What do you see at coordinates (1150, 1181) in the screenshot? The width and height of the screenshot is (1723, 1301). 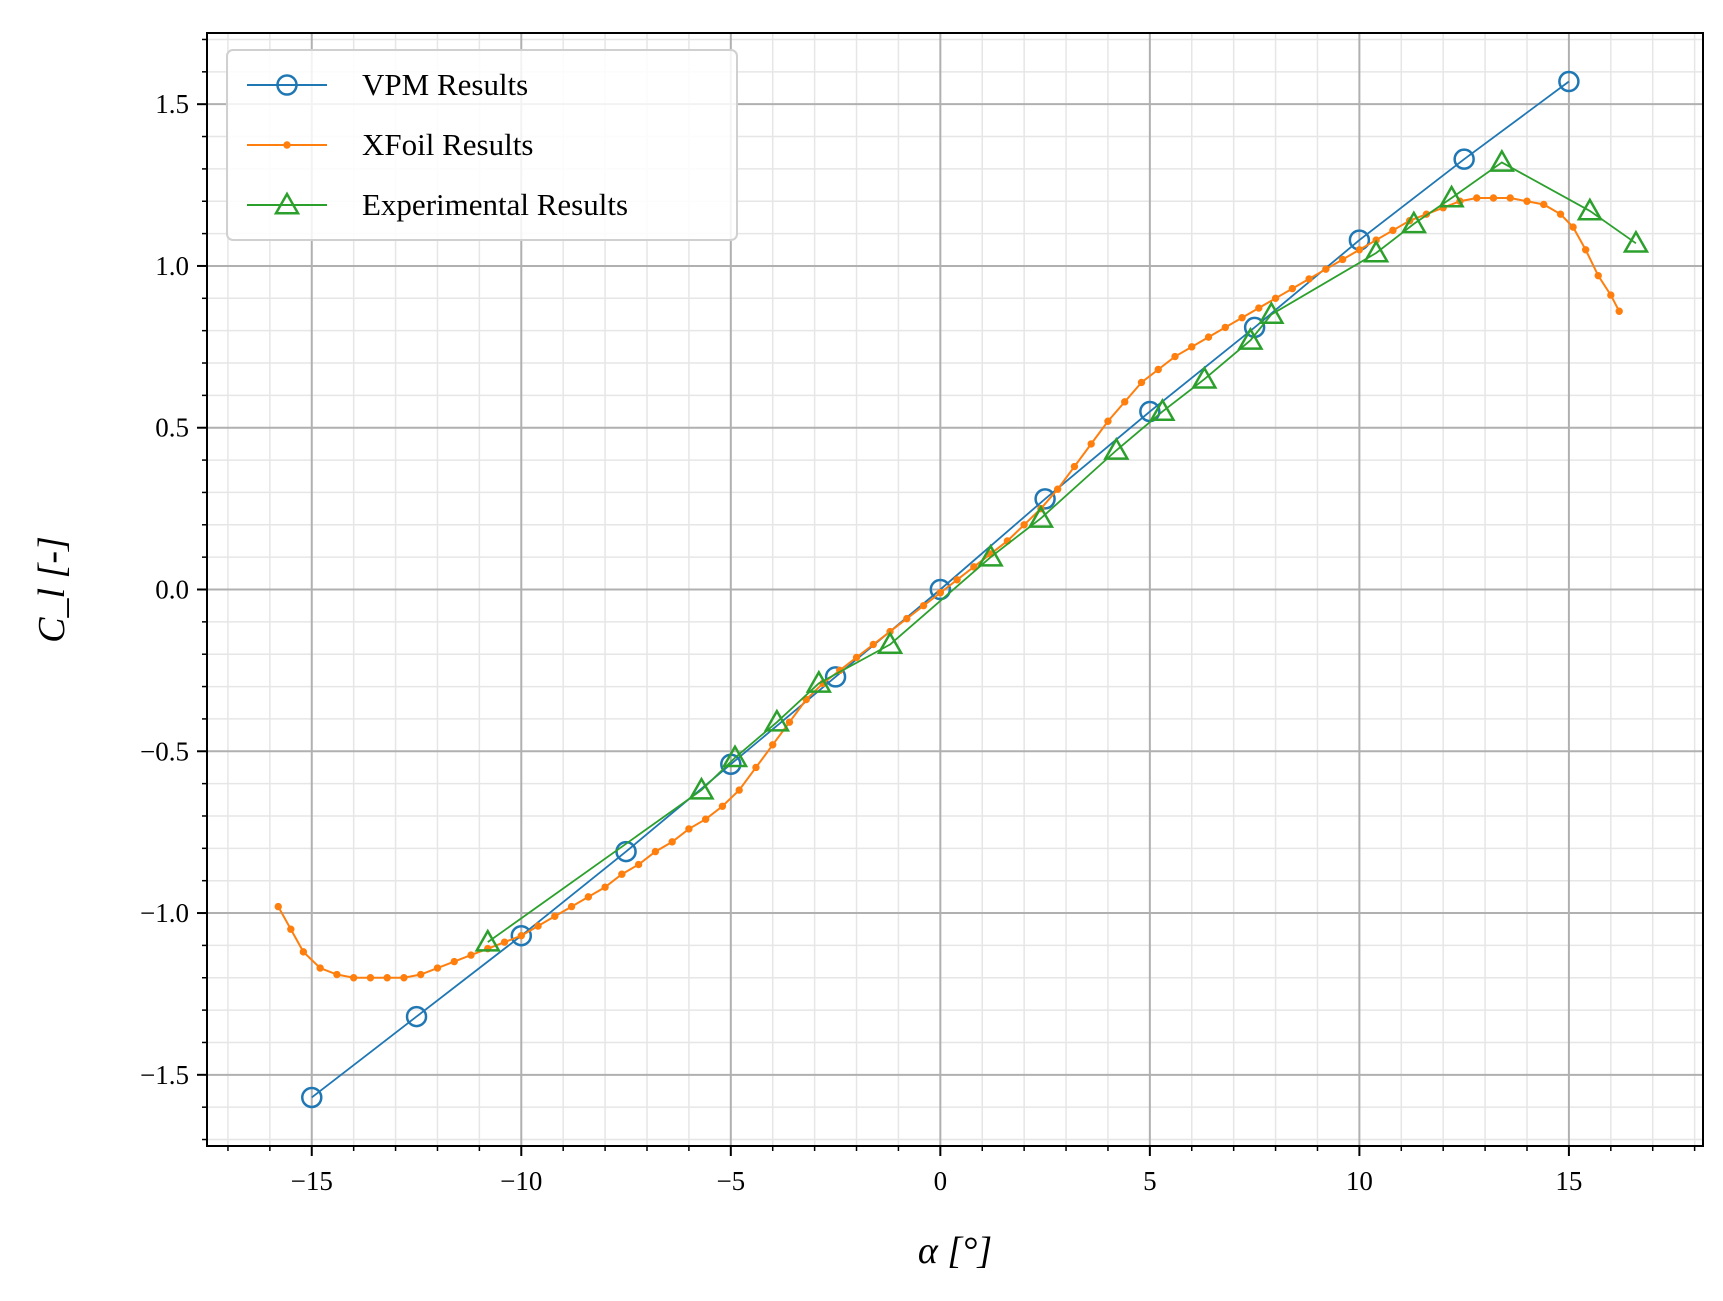 I see `x-tick-label: 5` at bounding box center [1150, 1181].